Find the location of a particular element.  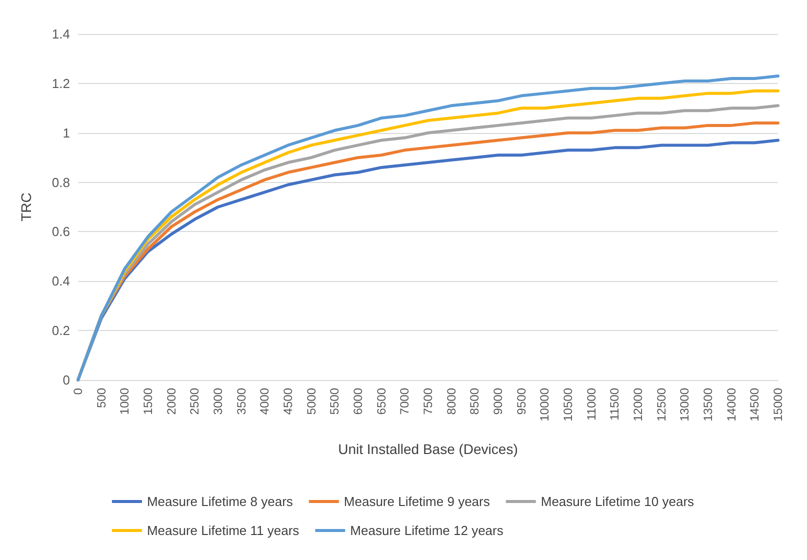

x-tick-label: 11500 is located at coordinates (615, 404).